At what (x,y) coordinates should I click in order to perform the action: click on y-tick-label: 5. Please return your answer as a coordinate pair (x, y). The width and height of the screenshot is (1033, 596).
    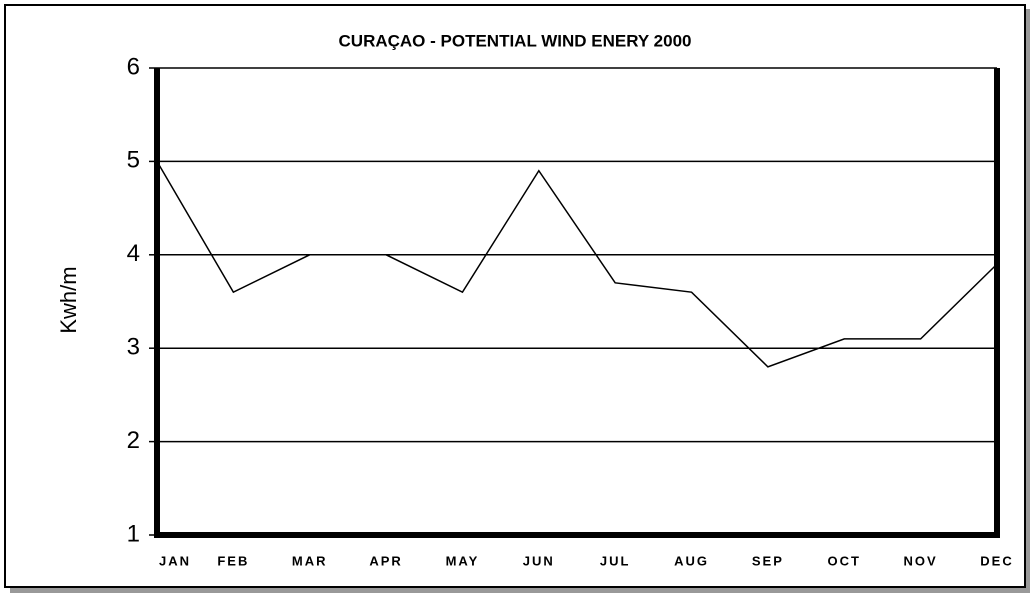
    Looking at the image, I should click on (133, 160).